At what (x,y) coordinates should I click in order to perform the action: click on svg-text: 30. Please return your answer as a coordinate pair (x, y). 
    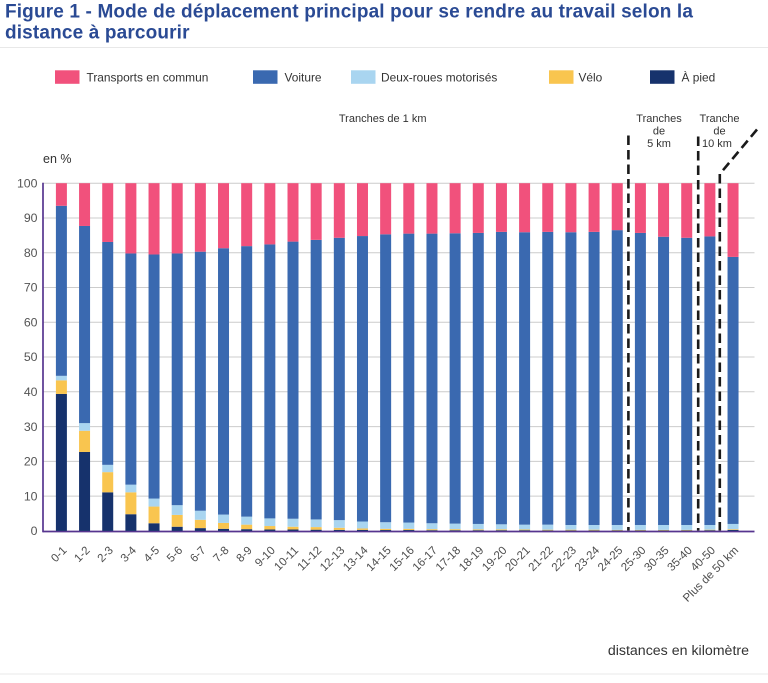
    Looking at the image, I should click on (31, 427).